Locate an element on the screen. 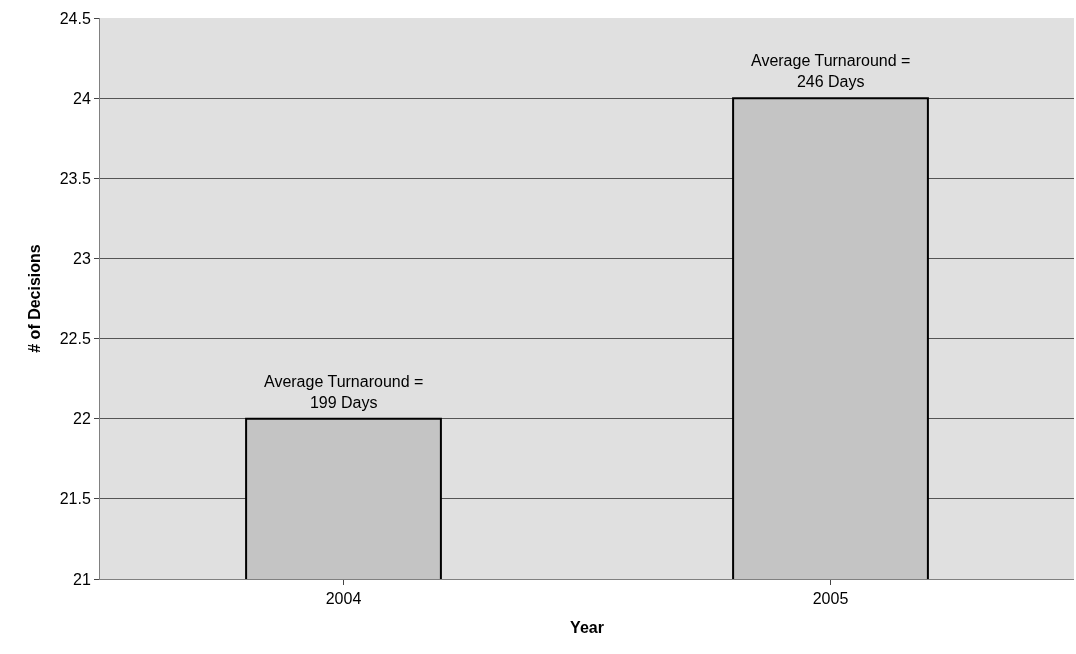  y-tick-label: 22.5 is located at coordinates (75, 339).